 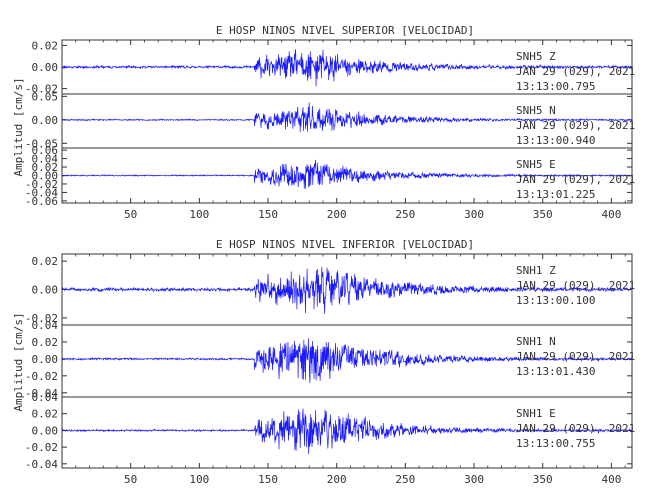 What do you see at coordinates (18, 126) in the screenshot?
I see `y-axis-label-upper: Amplitud [cm/s]` at bounding box center [18, 126].